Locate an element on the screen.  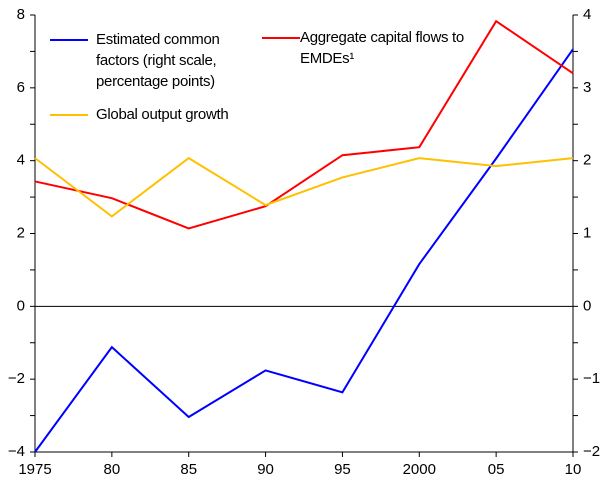
x-tick-label: 05 is located at coordinates (496, 469).